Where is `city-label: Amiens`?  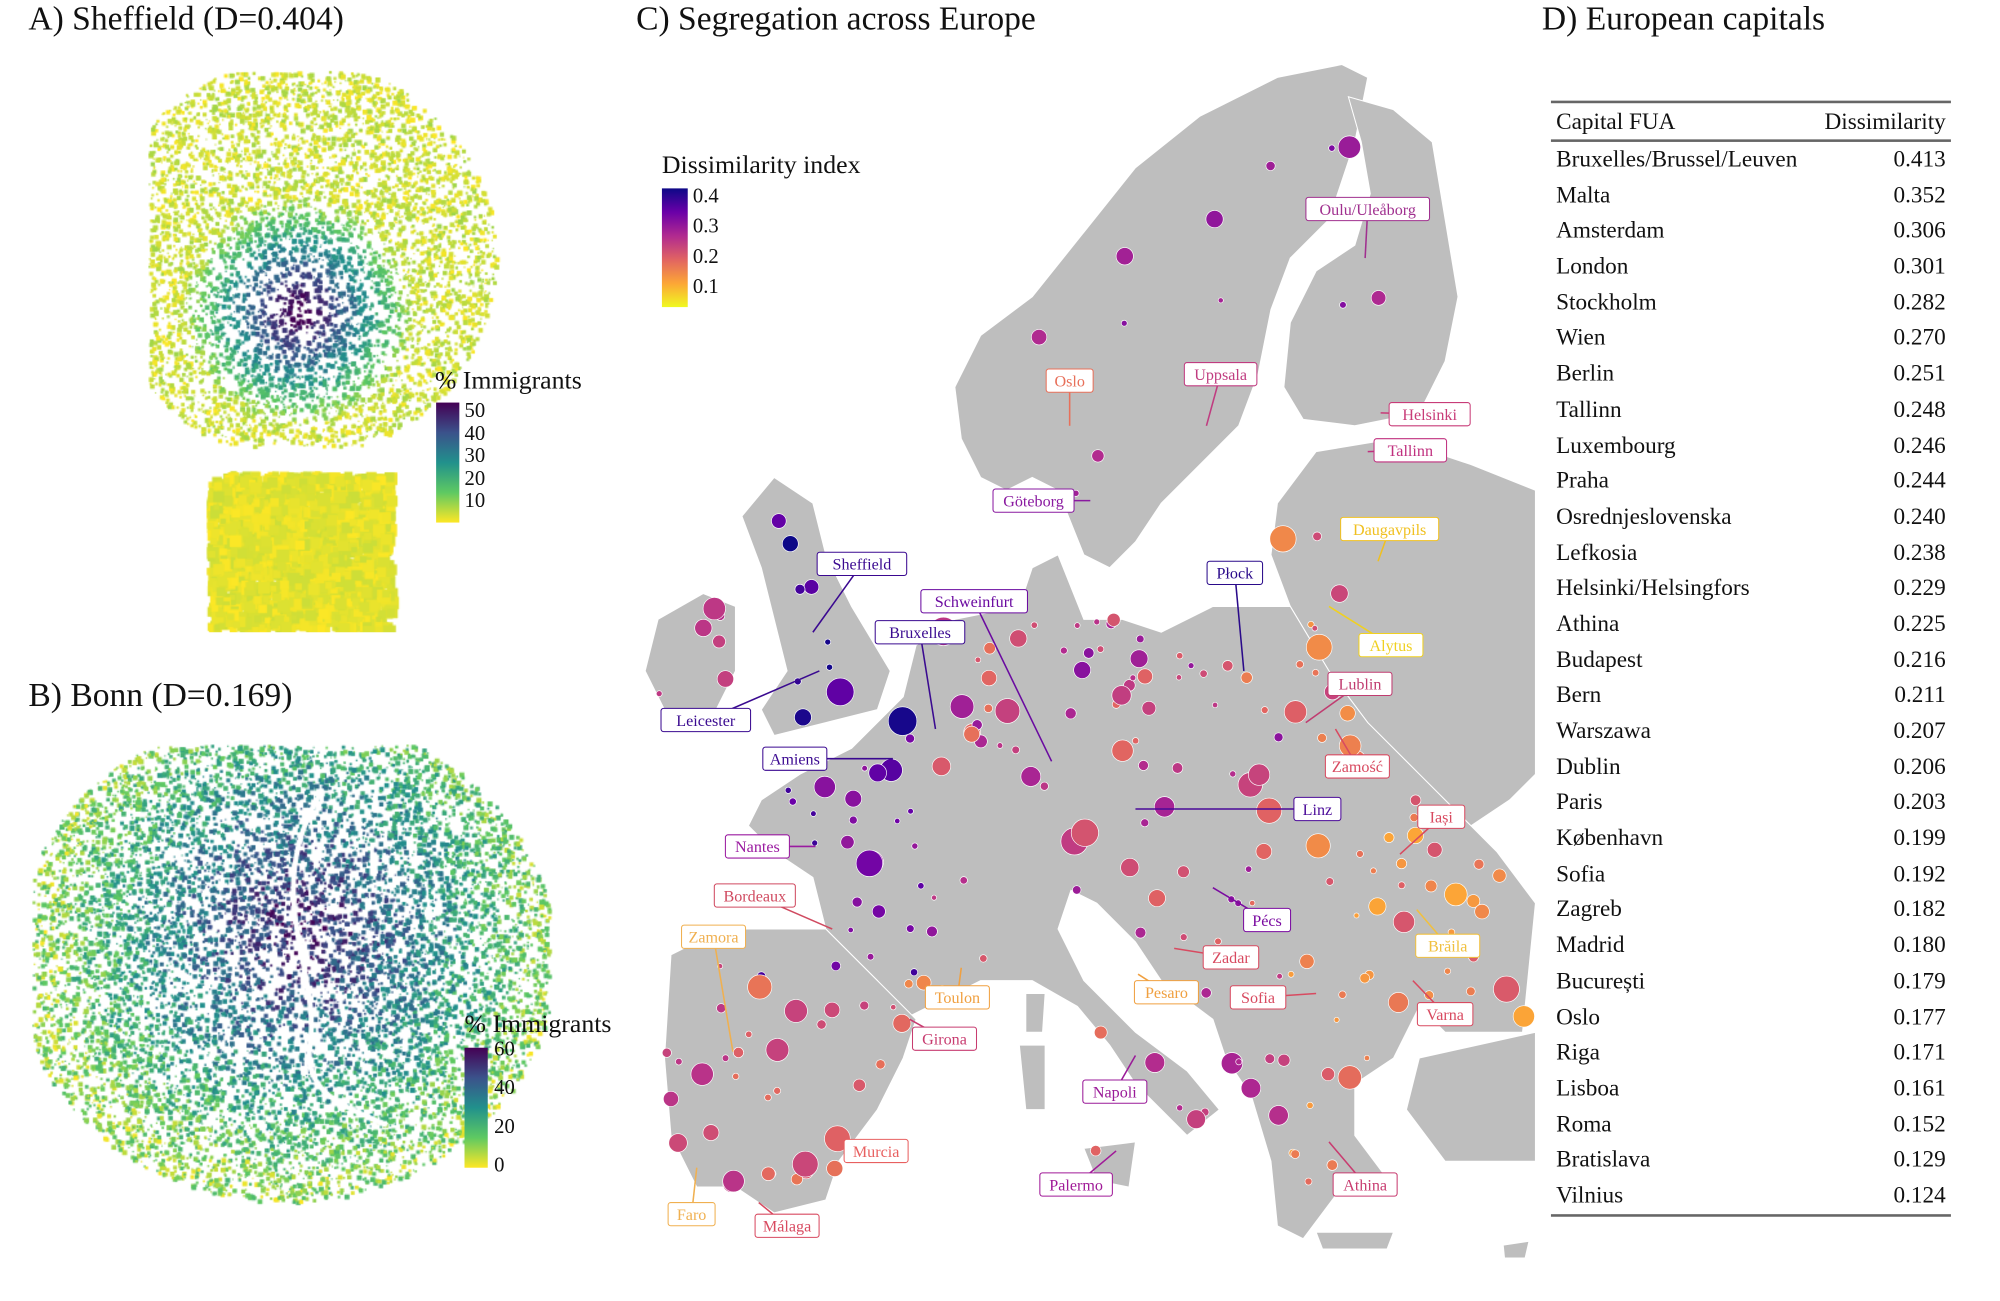 city-label: Amiens is located at coordinates (827, 758).